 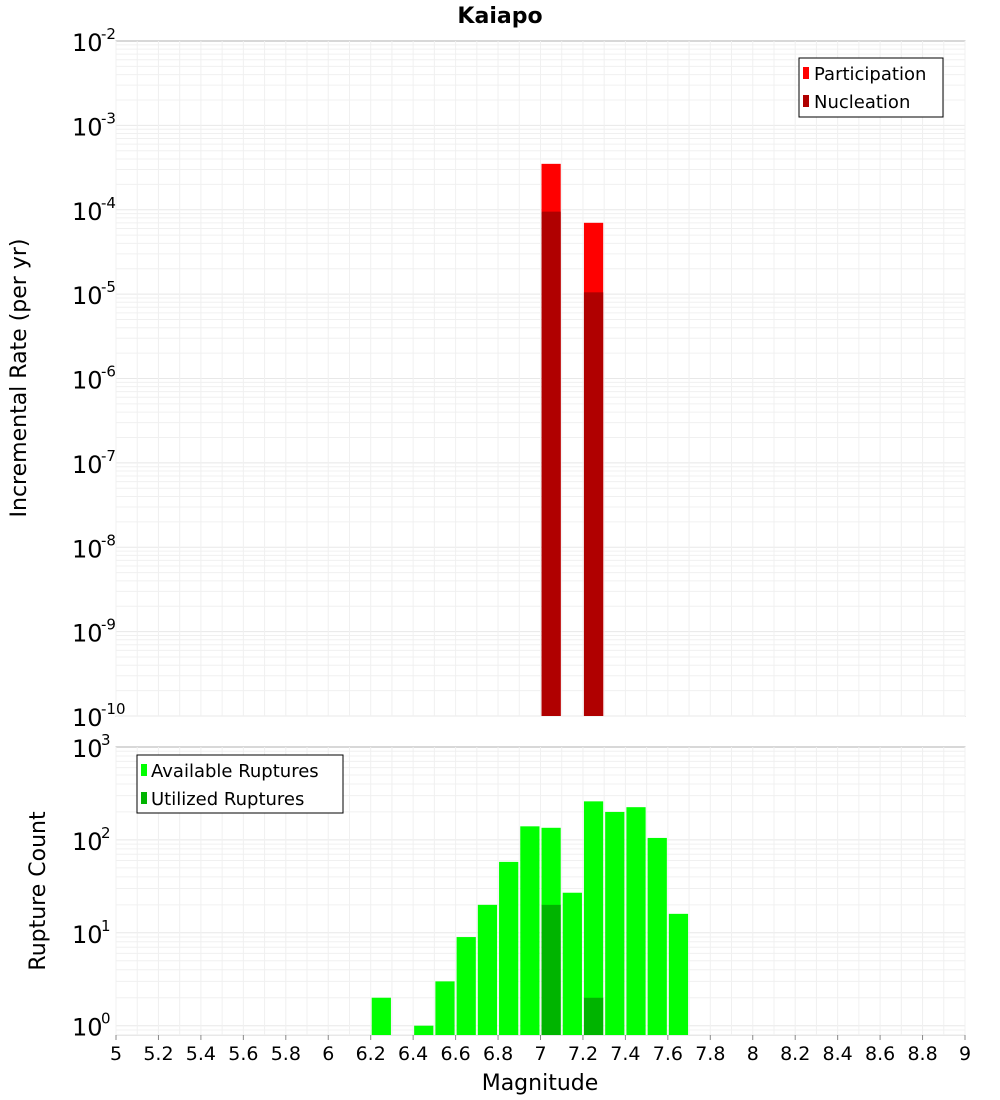 I want to click on rate-y-tick-exponent: -6, so click(x=108, y=372).